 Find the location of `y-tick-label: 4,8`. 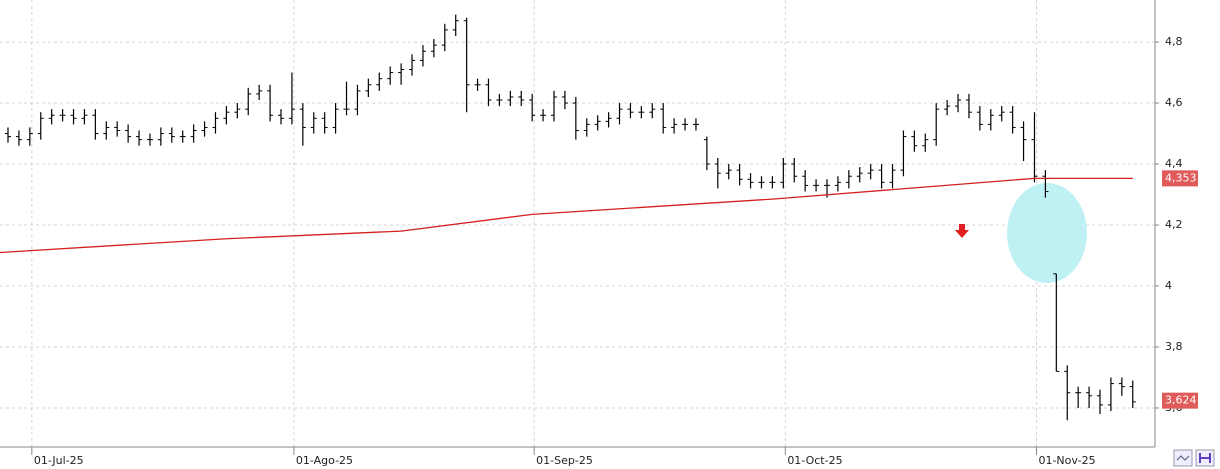

y-tick-label: 4,8 is located at coordinates (1174, 41).